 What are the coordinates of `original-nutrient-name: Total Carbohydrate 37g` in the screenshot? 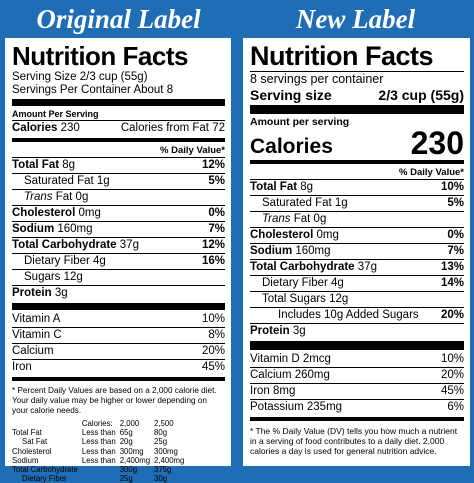 It's located at (75, 245).